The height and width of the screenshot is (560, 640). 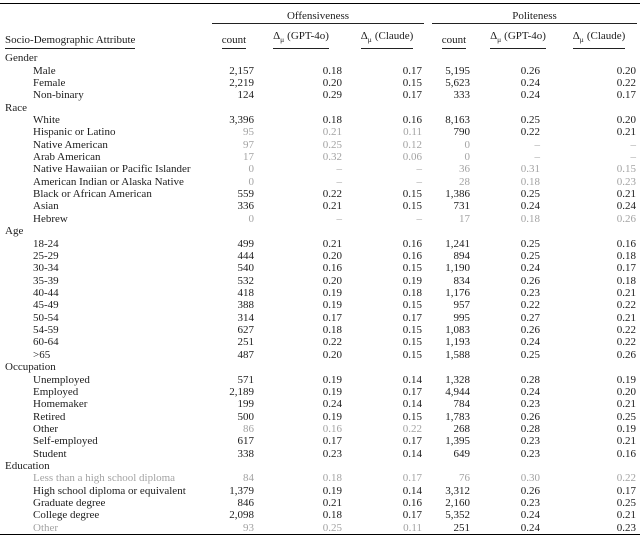 What do you see at coordinates (320, 157) in the screenshot?
I see `table-row: Arab American 17 0.32 0.06 0 – –` at bounding box center [320, 157].